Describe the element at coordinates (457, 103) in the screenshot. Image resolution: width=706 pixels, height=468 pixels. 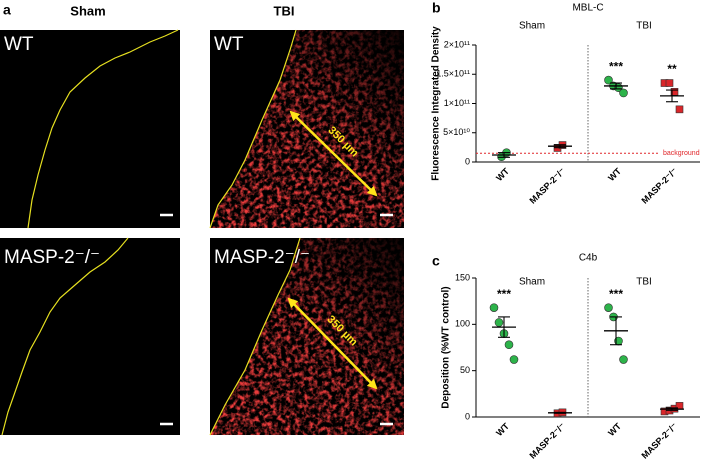
I see `y-tick-label: 1×10¹¹` at that location.